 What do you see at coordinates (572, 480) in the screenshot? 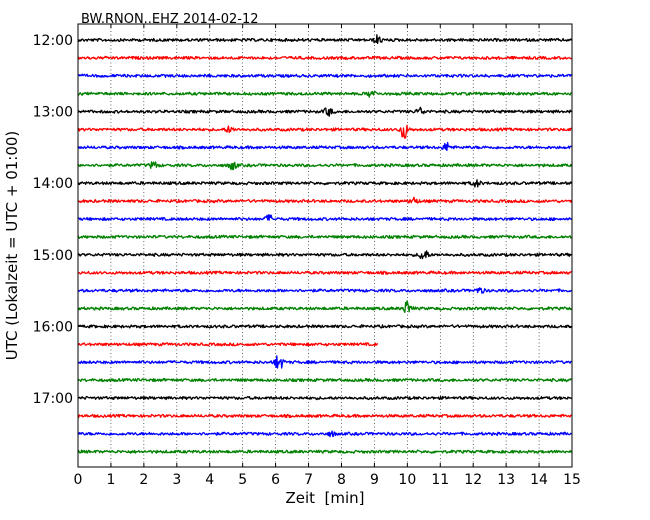
I see `x-tick-label: 15` at bounding box center [572, 480].